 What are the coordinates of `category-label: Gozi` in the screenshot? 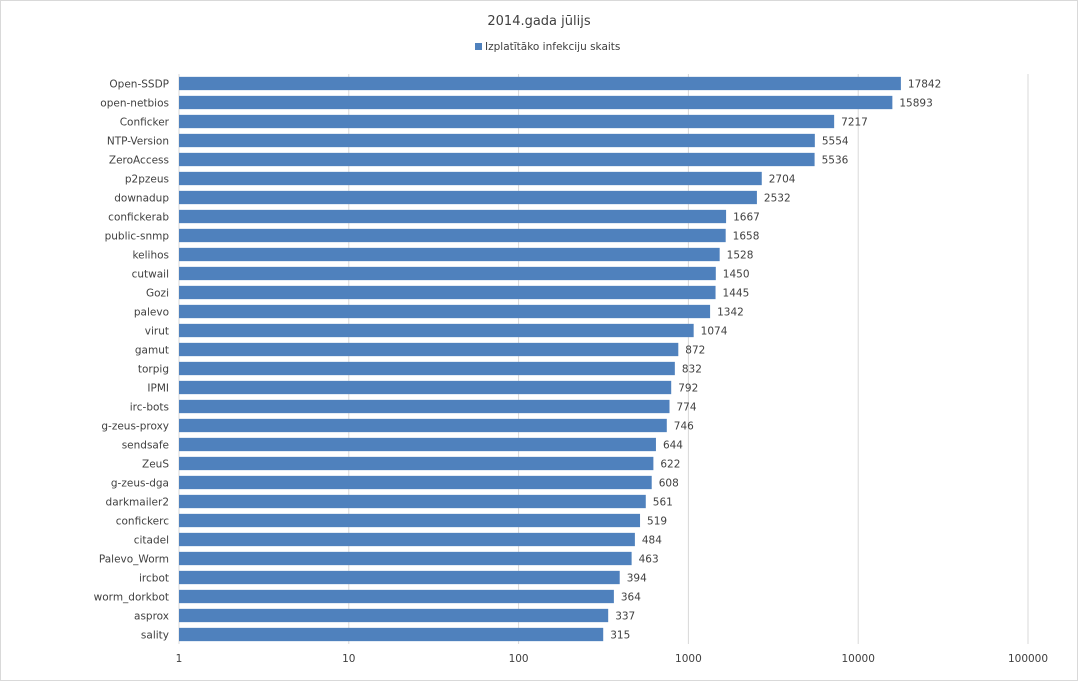 It's located at (157, 294).